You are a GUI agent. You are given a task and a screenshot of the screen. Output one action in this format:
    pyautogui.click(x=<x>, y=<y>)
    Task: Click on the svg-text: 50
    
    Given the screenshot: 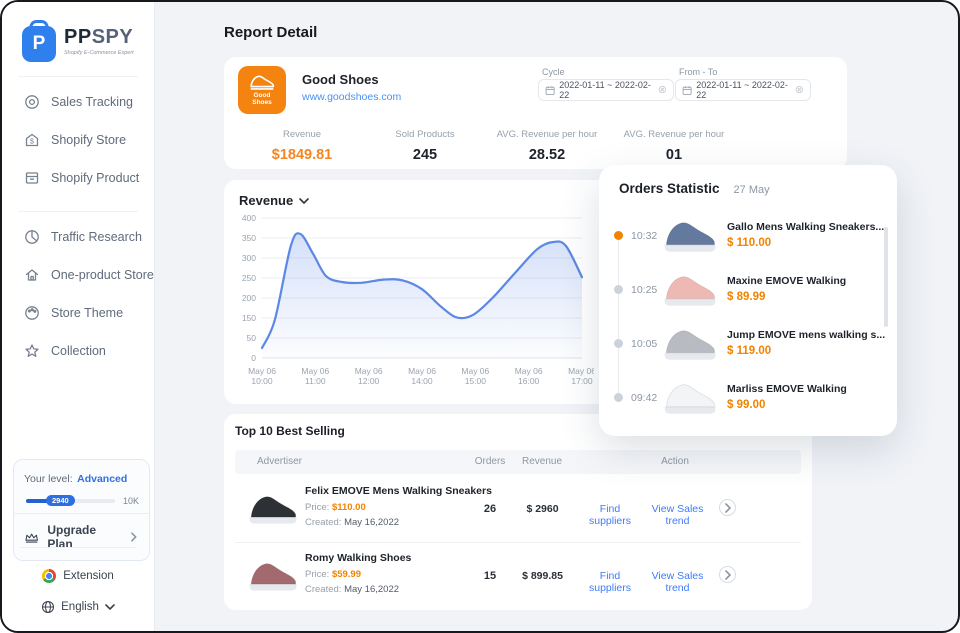 What is the action you would take?
    pyautogui.click(x=252, y=338)
    